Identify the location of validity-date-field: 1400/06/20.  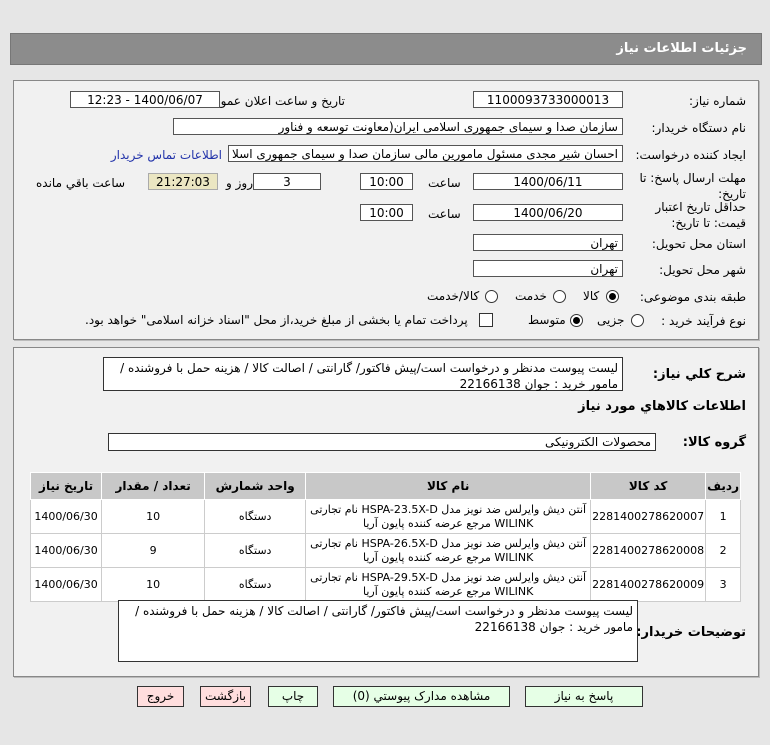
(548, 212).